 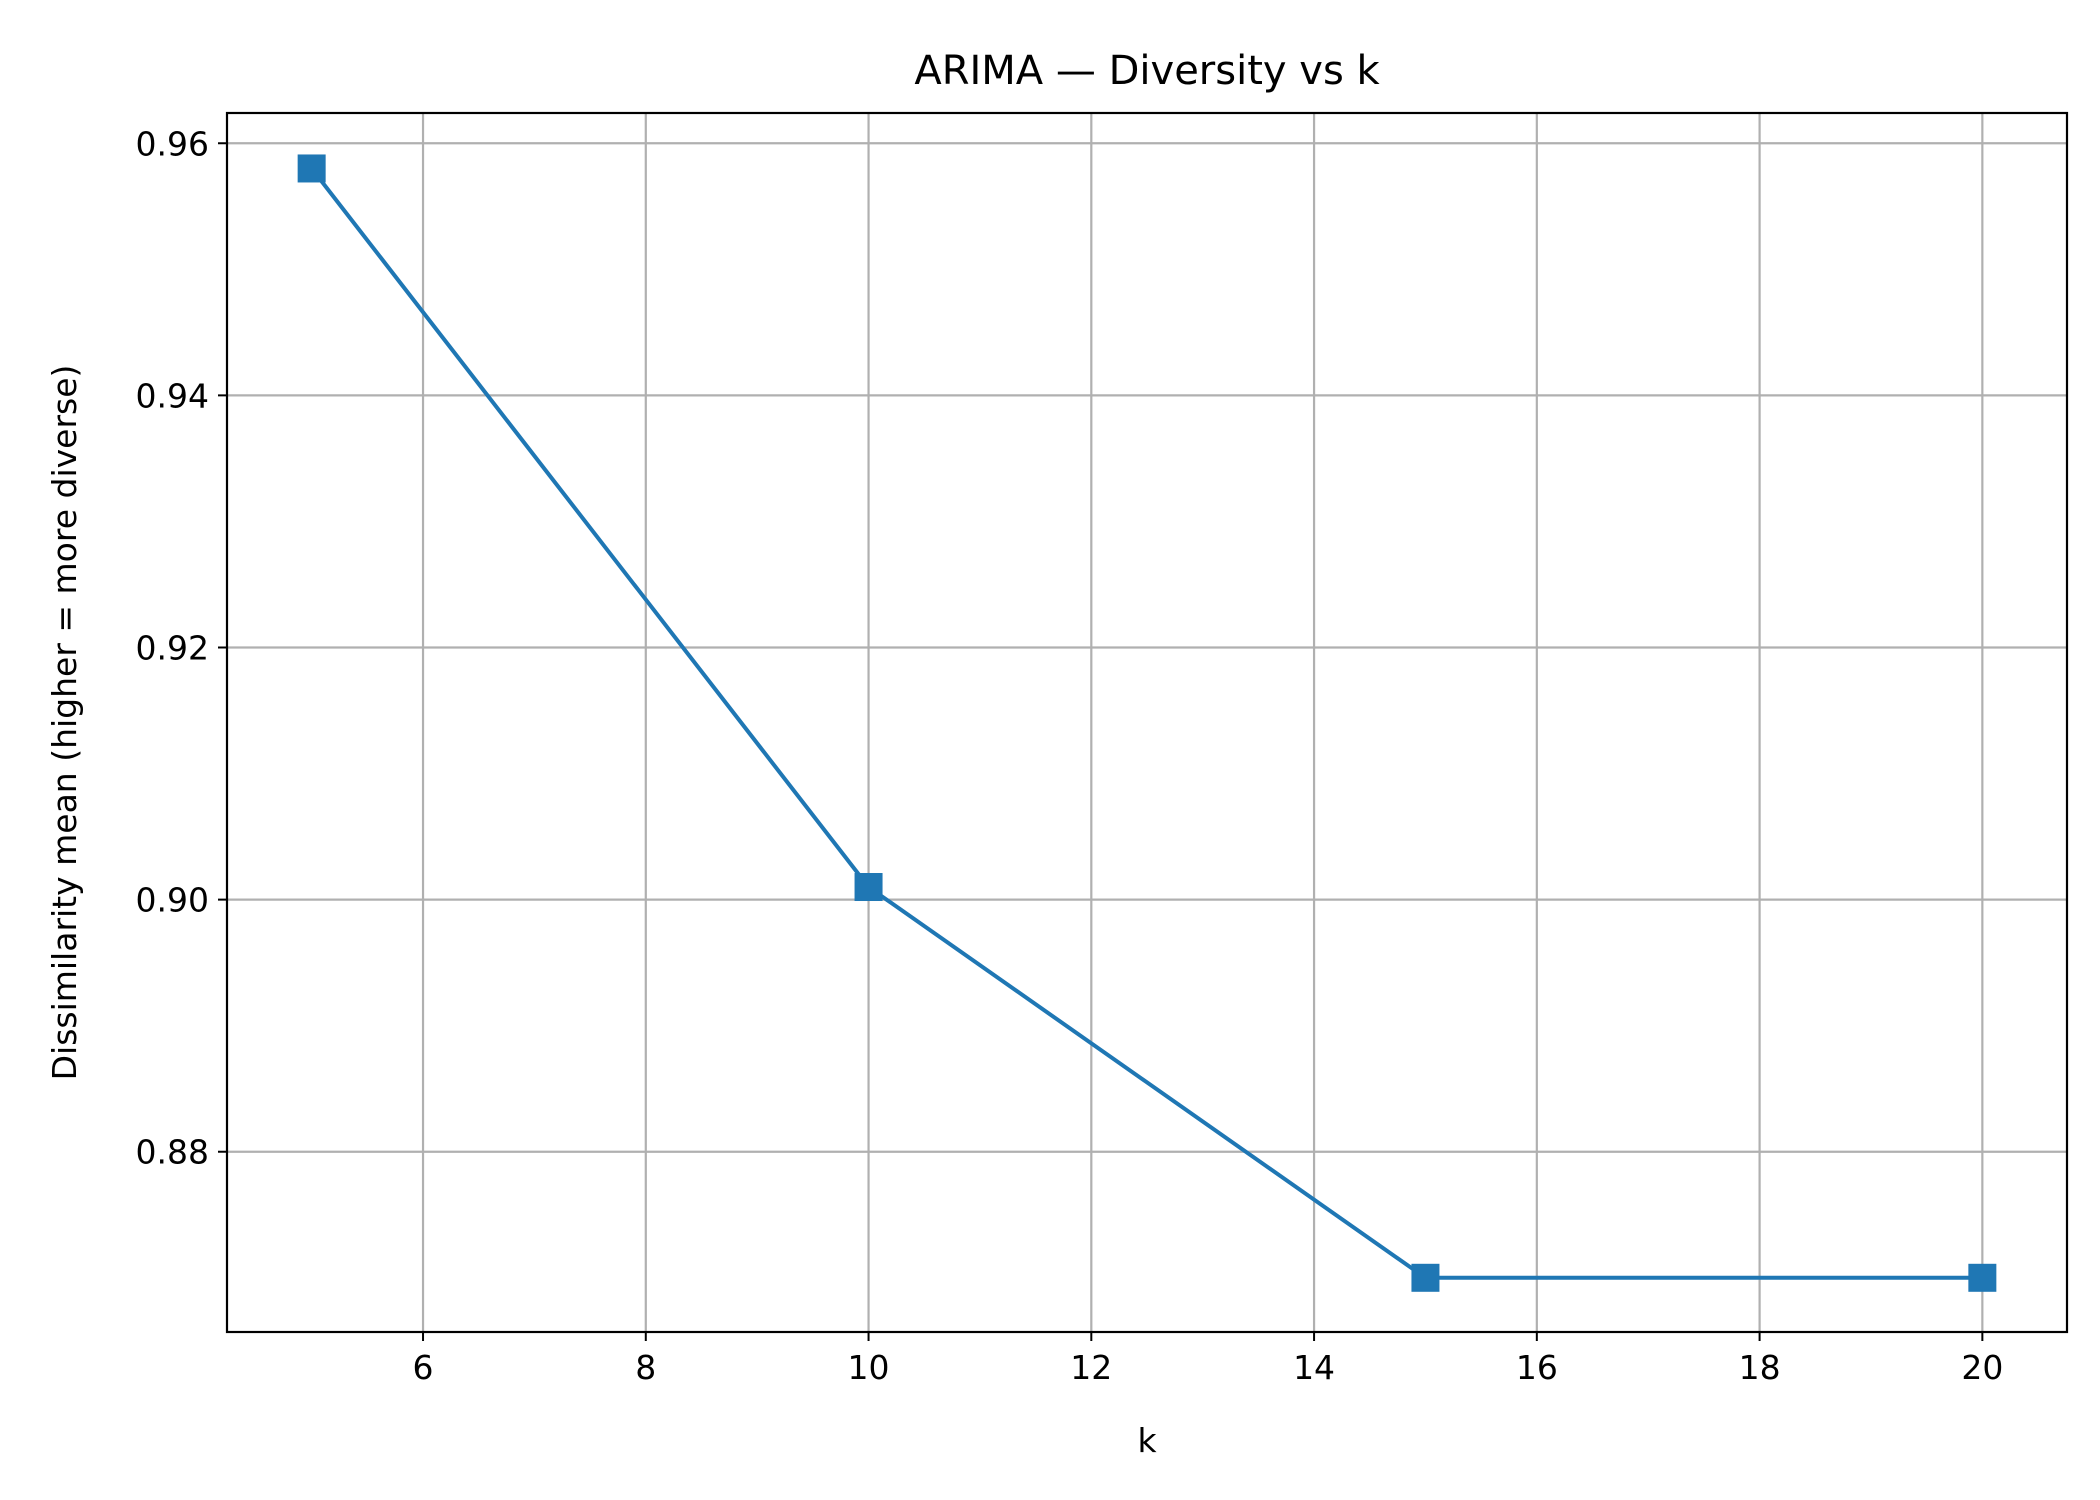 I want to click on y-tick-label: 0.88, so click(x=172, y=1152).